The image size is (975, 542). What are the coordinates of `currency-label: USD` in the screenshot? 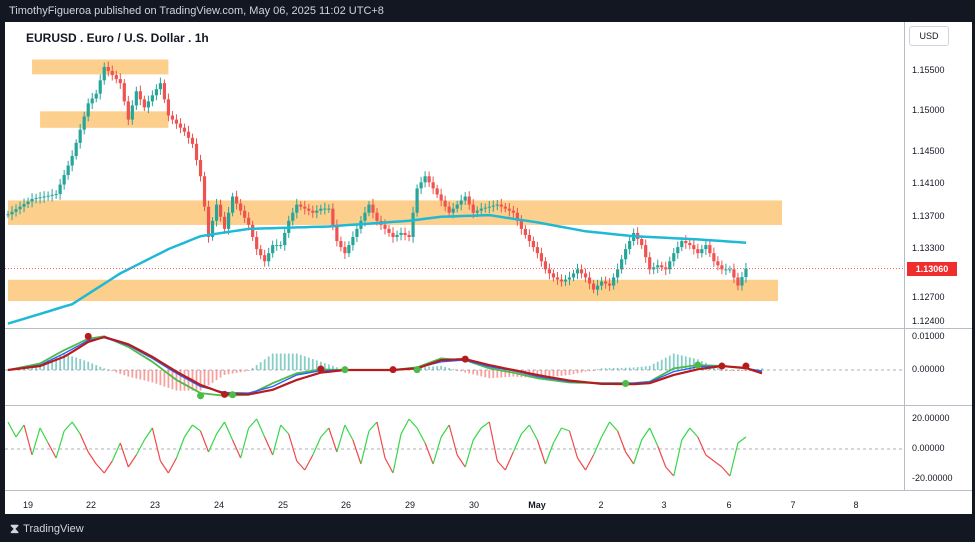 It's located at (929, 36).